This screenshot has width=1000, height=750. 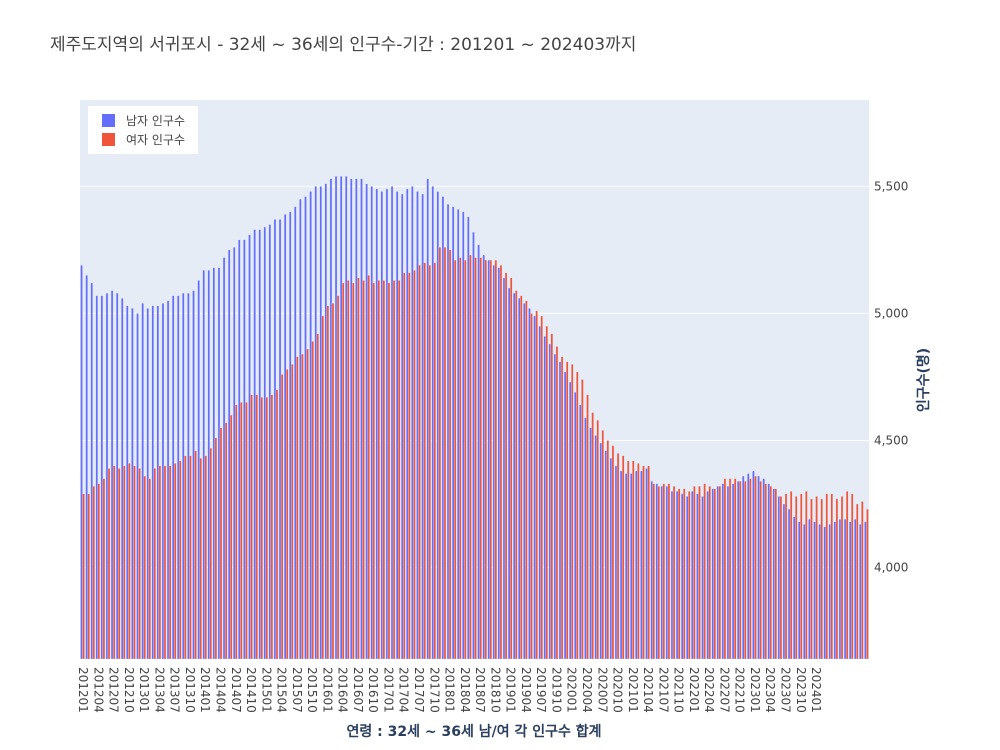 I want to click on legend-swatch-male, so click(x=108, y=120).